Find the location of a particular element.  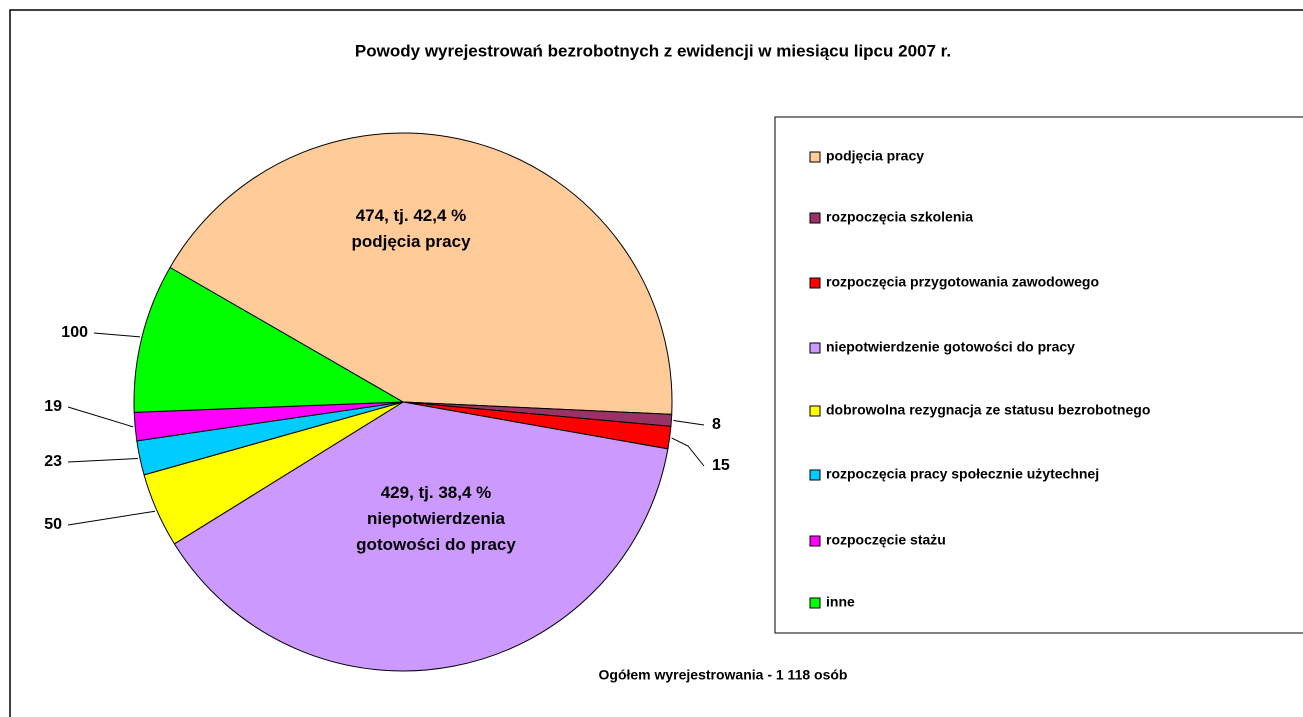

legend-label: rozpoczęcia szkolenia is located at coordinates (899, 217).